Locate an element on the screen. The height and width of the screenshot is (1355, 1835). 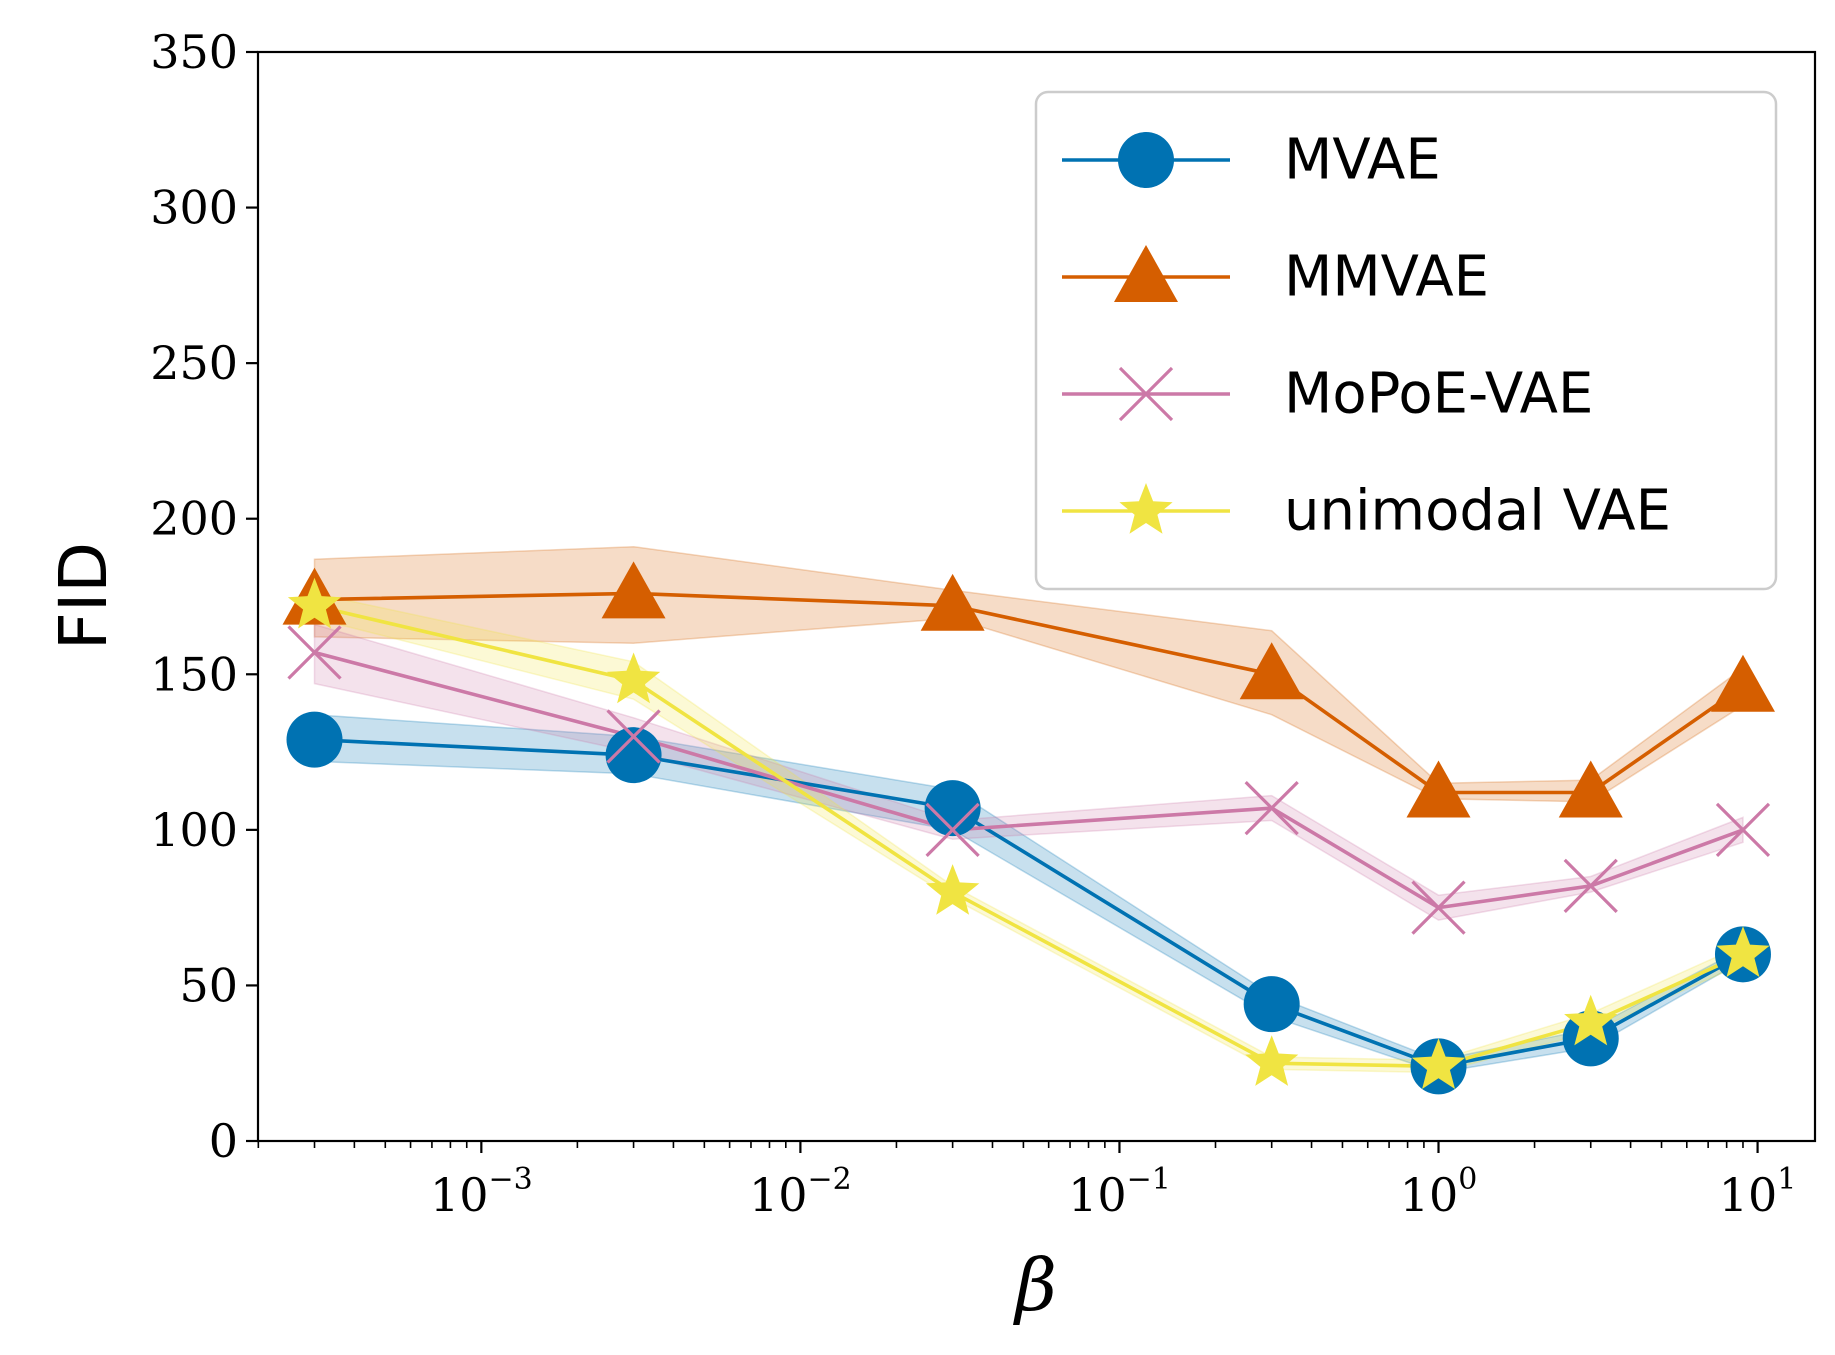
legend-label: MoPoE-VAE is located at coordinates (1438, 394).